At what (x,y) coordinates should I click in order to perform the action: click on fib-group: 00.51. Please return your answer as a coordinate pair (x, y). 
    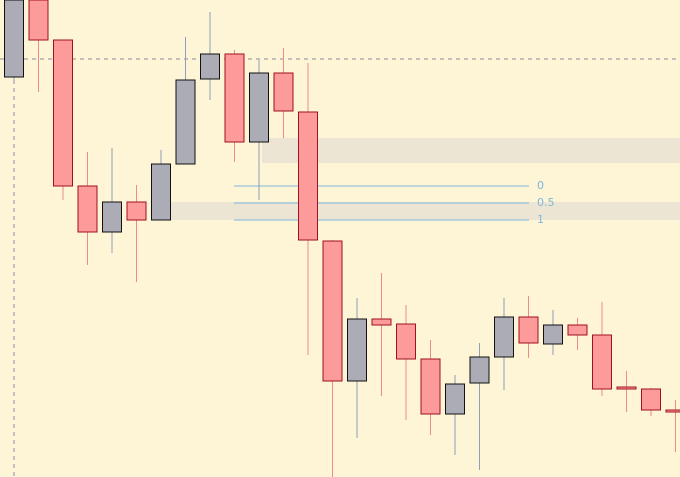
    Looking at the image, I should click on (394, 202).